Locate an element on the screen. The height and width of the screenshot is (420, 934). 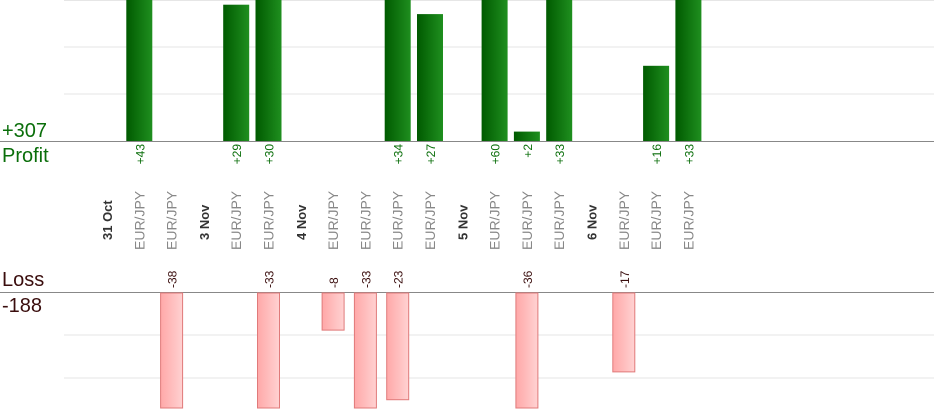
date-label: 6 Nov is located at coordinates (592, 222).